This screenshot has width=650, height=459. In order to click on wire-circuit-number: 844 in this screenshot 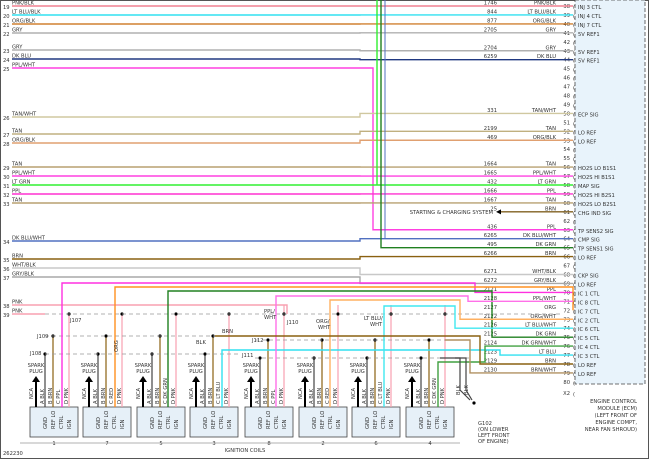, I will do `click(492, 12)`.